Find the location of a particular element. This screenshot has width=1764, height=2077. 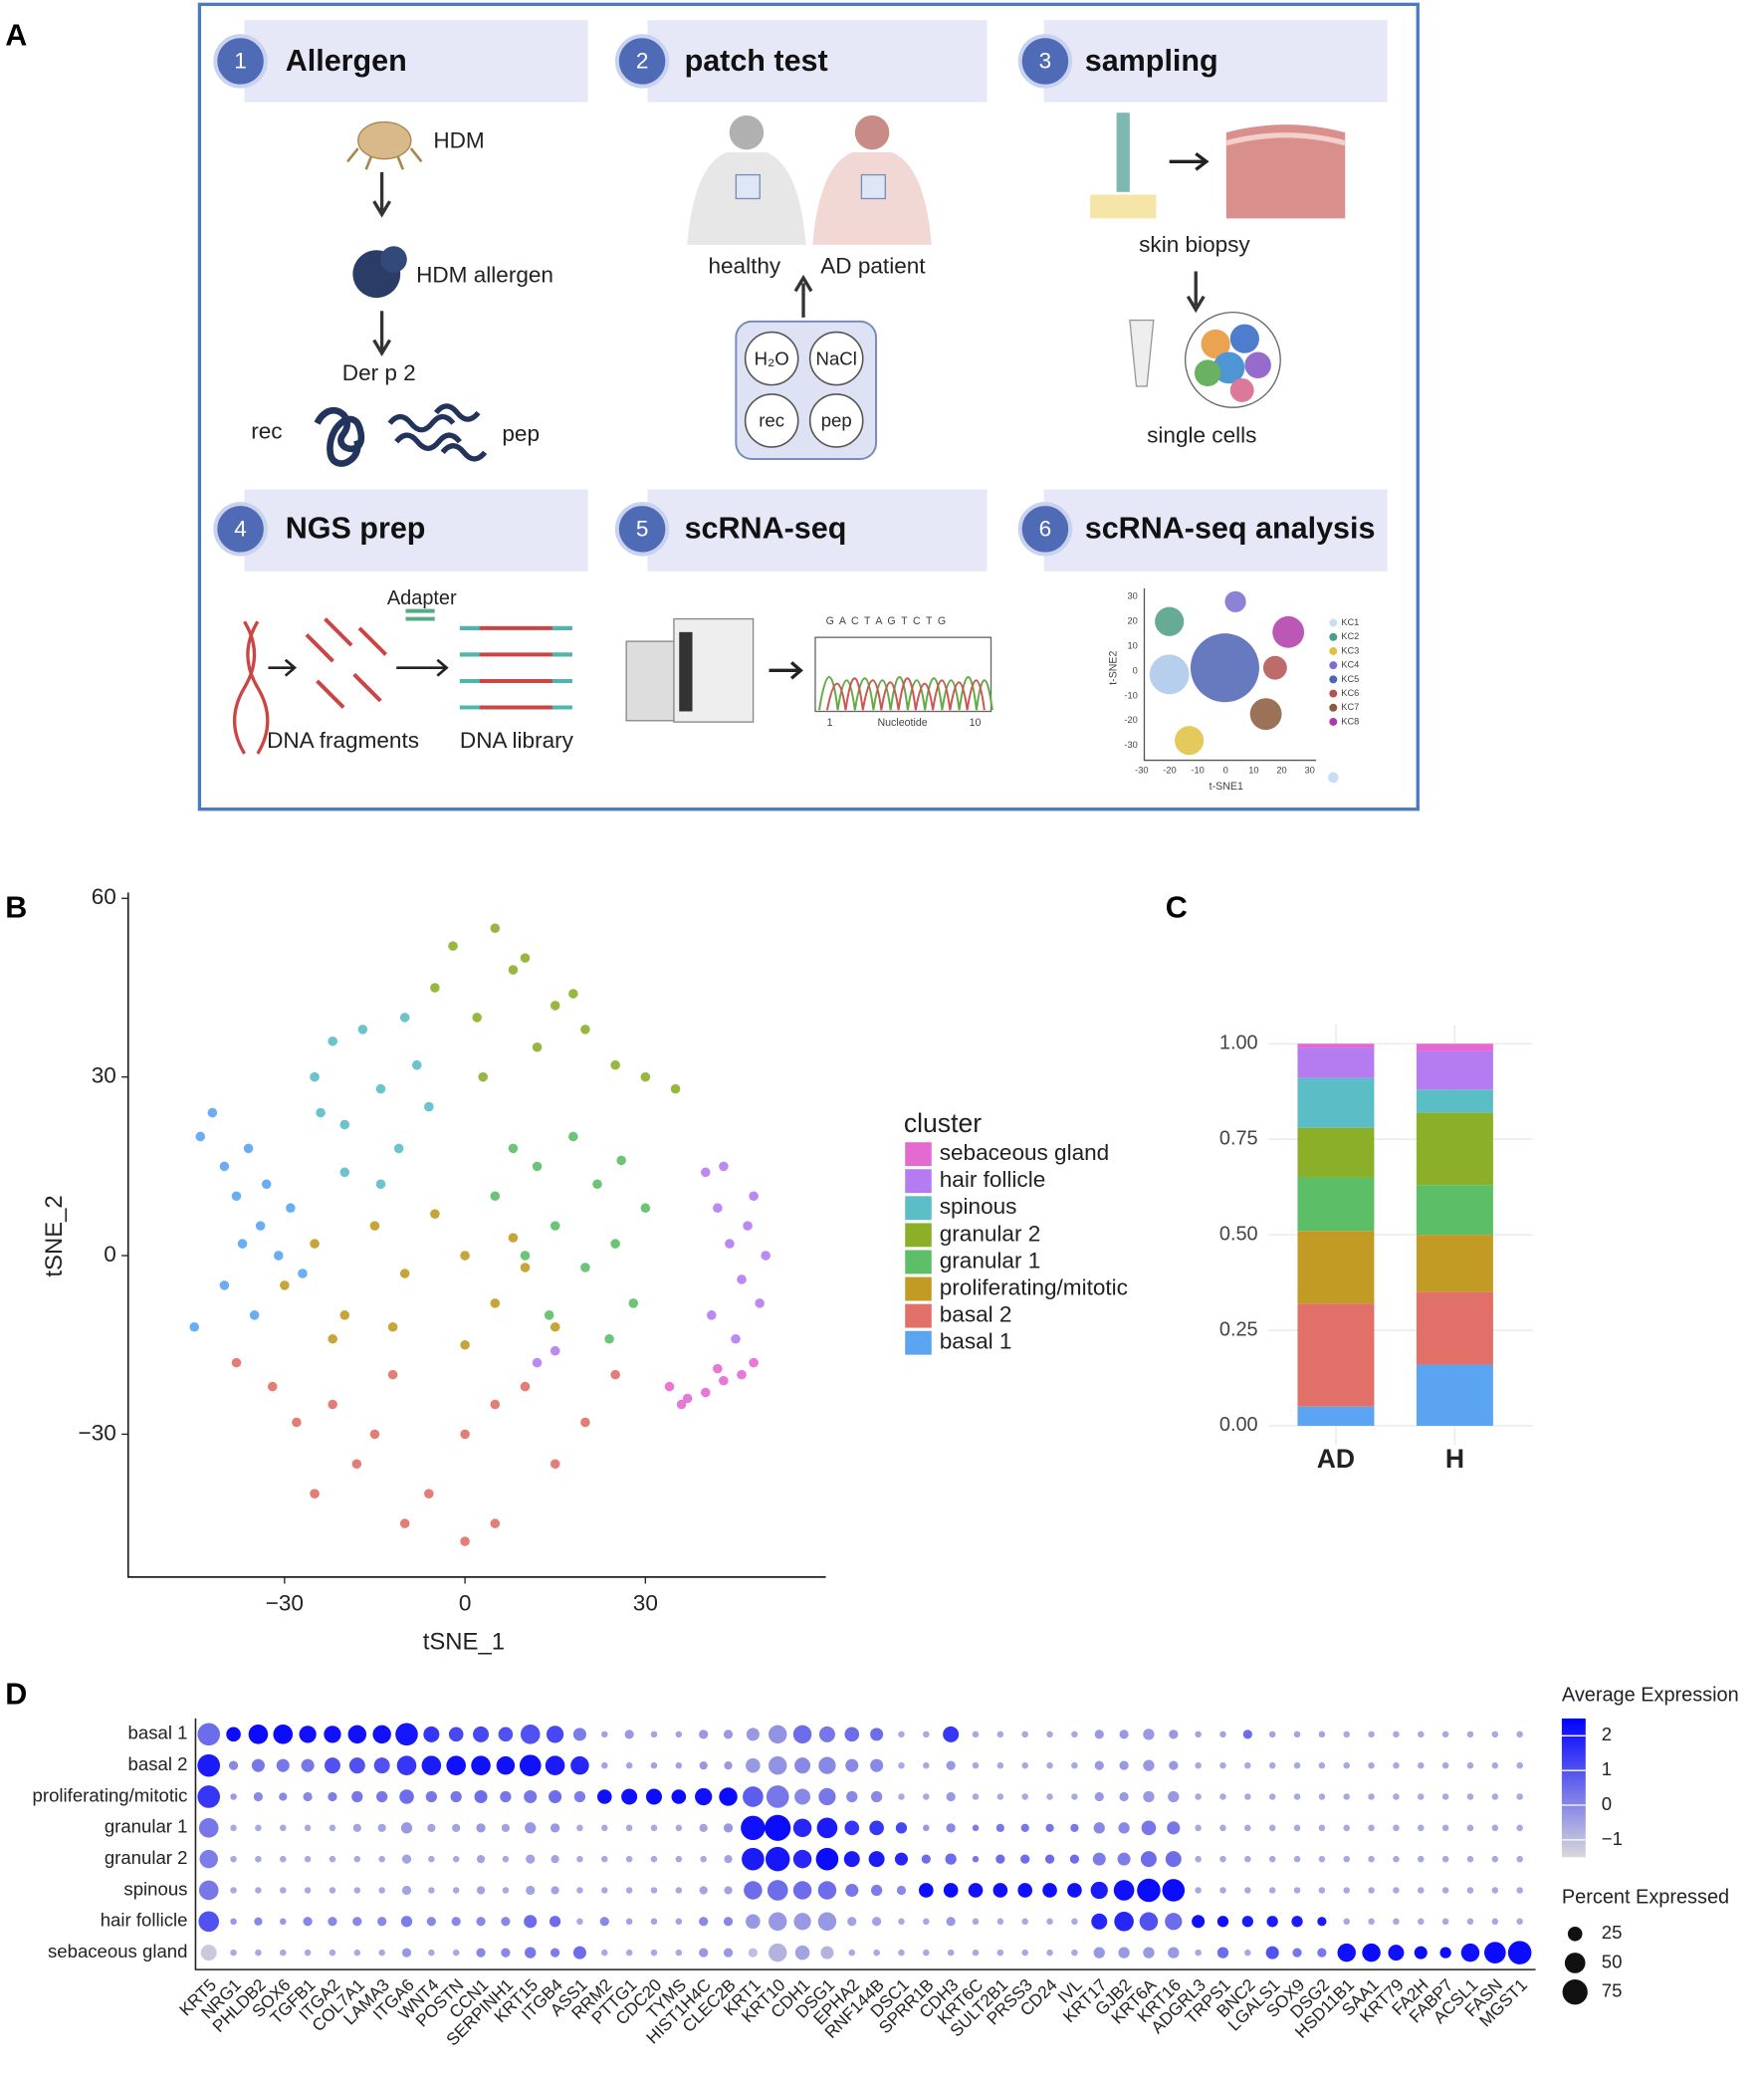

legend-title: cluster is located at coordinates (943, 1123).